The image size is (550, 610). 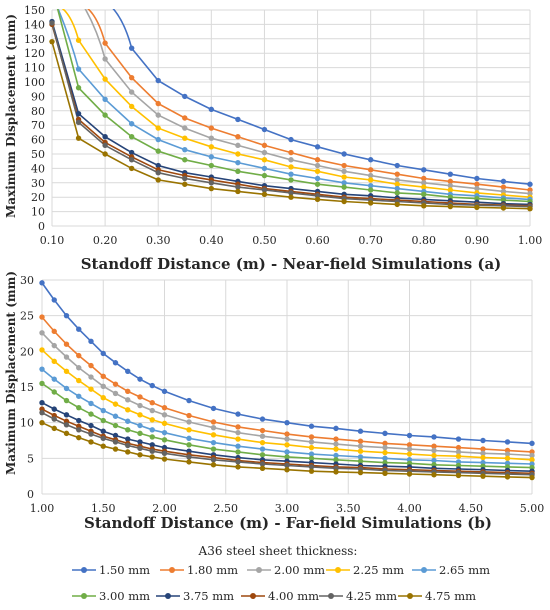 What do you see at coordinates (424, 240) in the screenshot?
I see `x-tick-label: 0.80` at bounding box center [424, 240].